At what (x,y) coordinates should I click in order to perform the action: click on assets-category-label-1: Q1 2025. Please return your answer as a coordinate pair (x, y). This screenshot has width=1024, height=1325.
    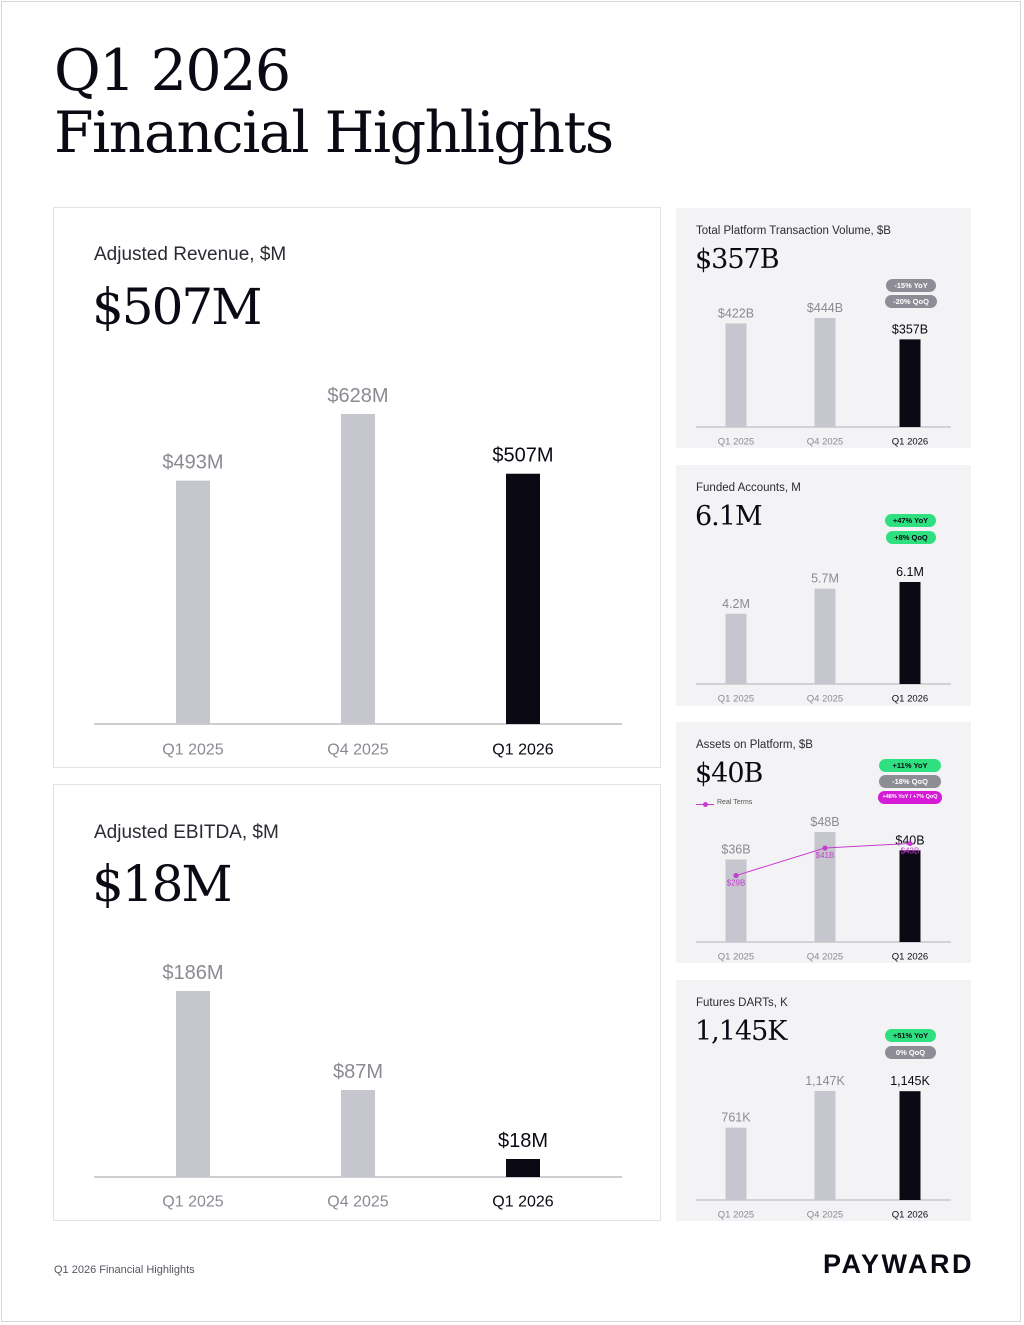
    Looking at the image, I should click on (736, 956).